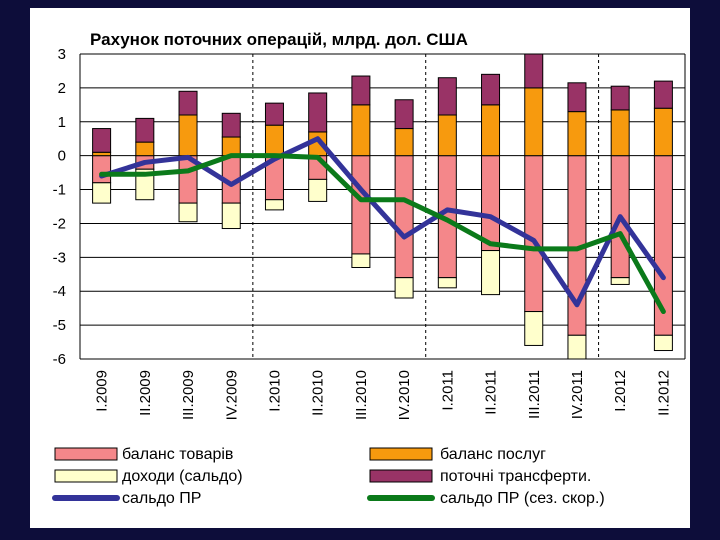 This screenshot has width=720, height=540. Describe the element at coordinates (493, 454) in the screenshot. I see `legend-label: баланс послуг` at that location.